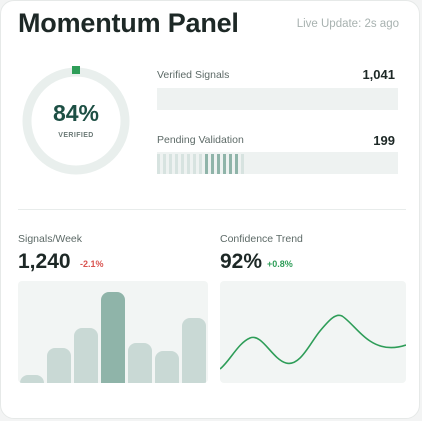 The image size is (422, 421). Describe the element at coordinates (193, 75) in the screenshot. I see `verified-signals-label: Verified Signals` at that location.